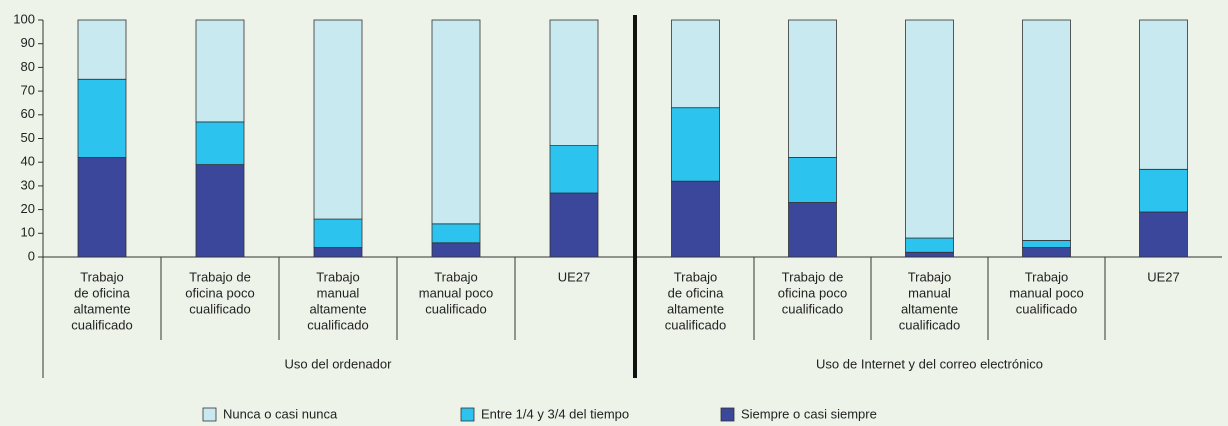 This screenshot has height=426, width=1228. I want to click on legend-label: Siempre o casi siempre, so click(809, 413).